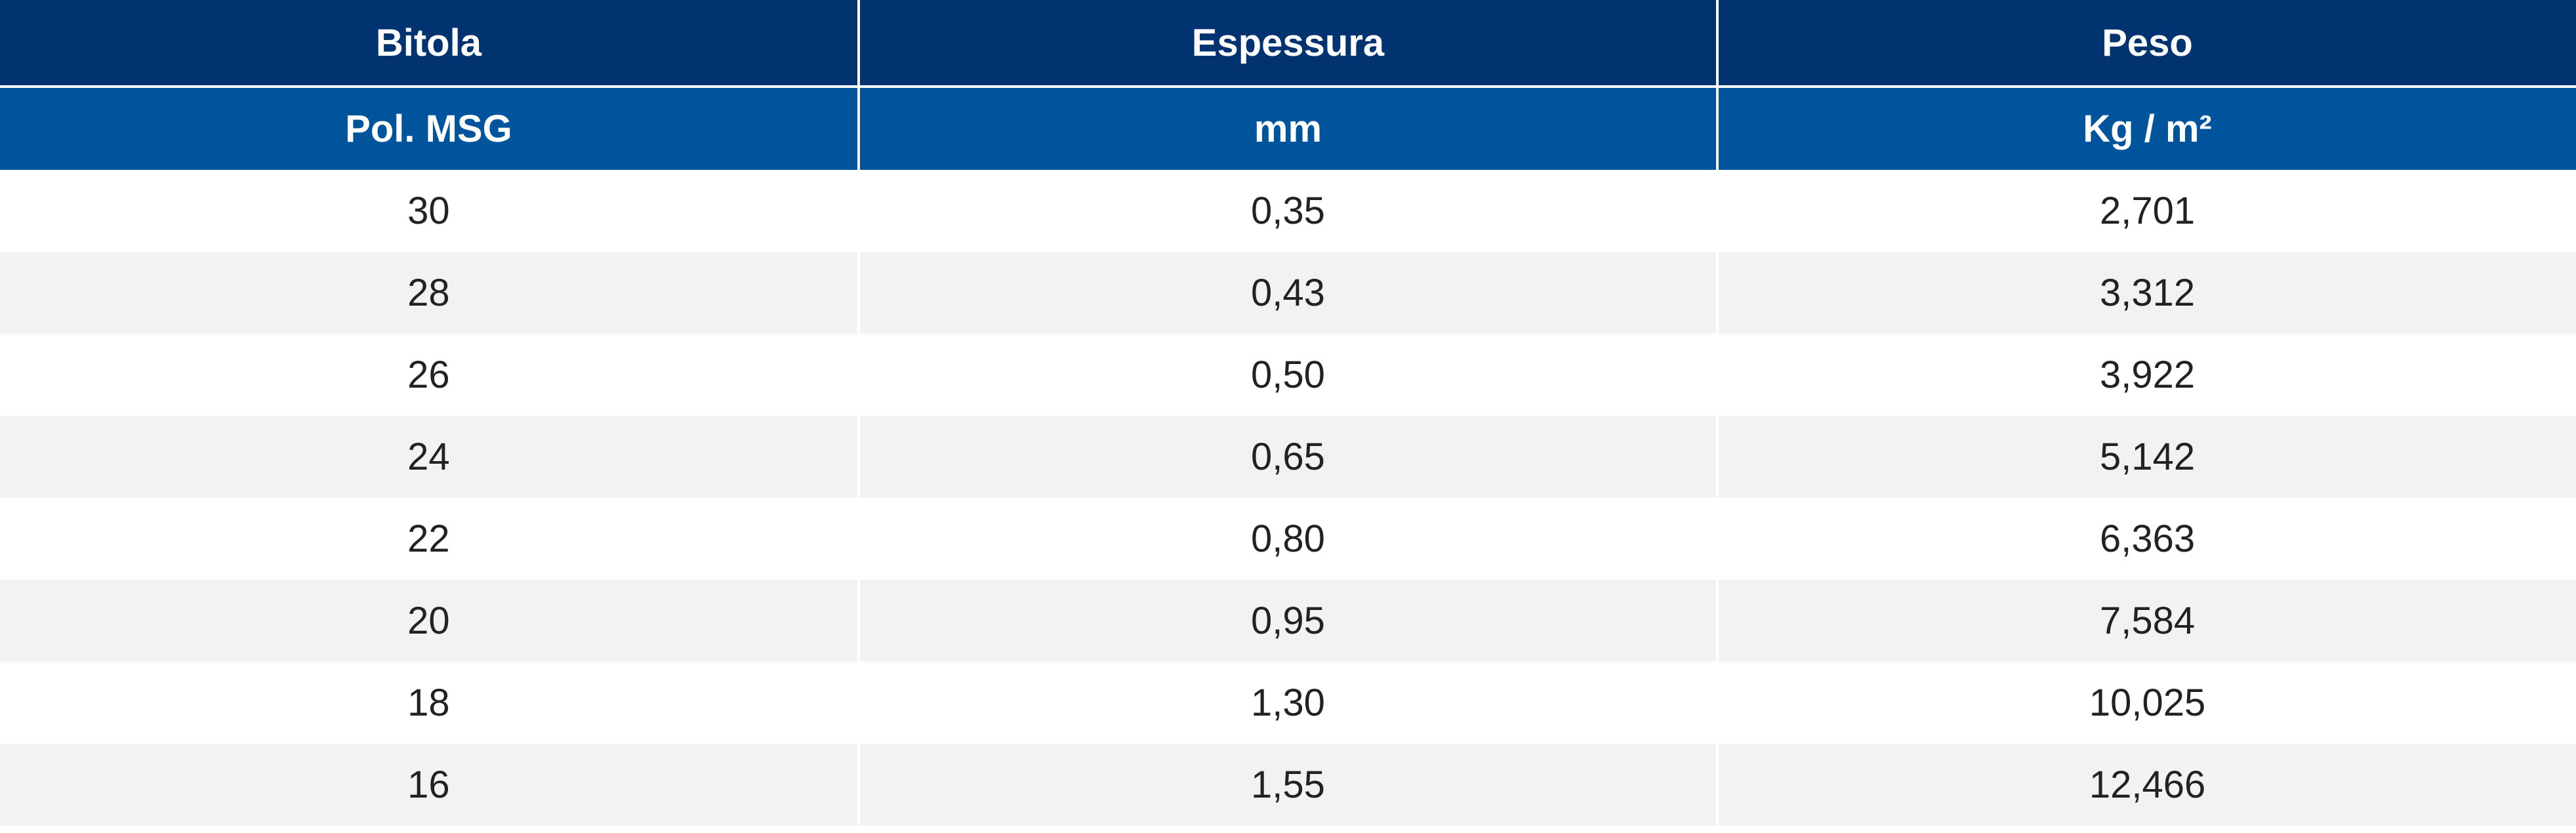 The height and width of the screenshot is (833, 2576). I want to click on table-row: 20 0,95 7,584, so click(1288, 621).